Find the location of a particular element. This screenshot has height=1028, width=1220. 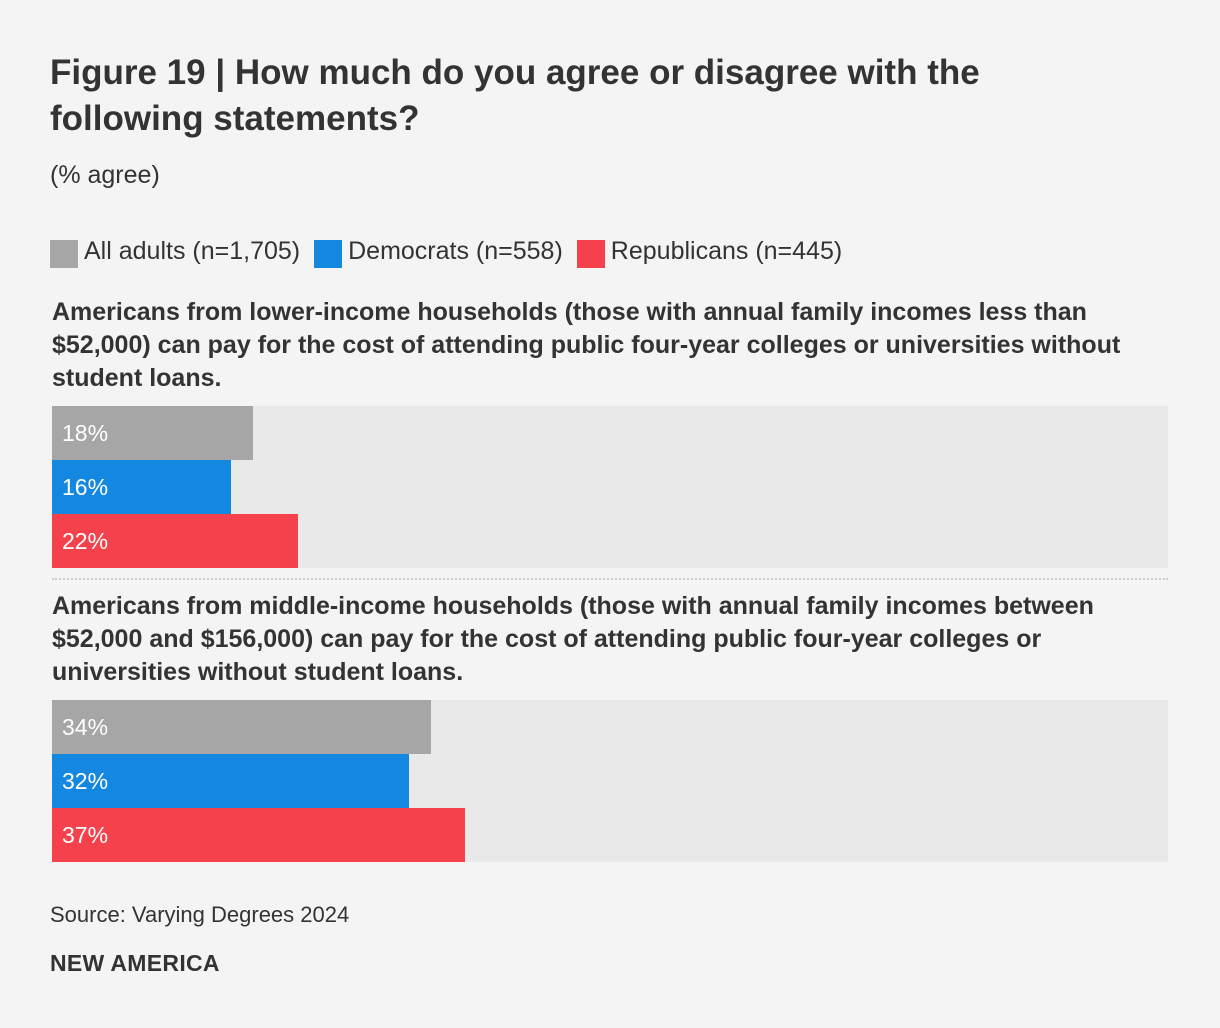

bar-value-label: 18% is located at coordinates (85, 432).